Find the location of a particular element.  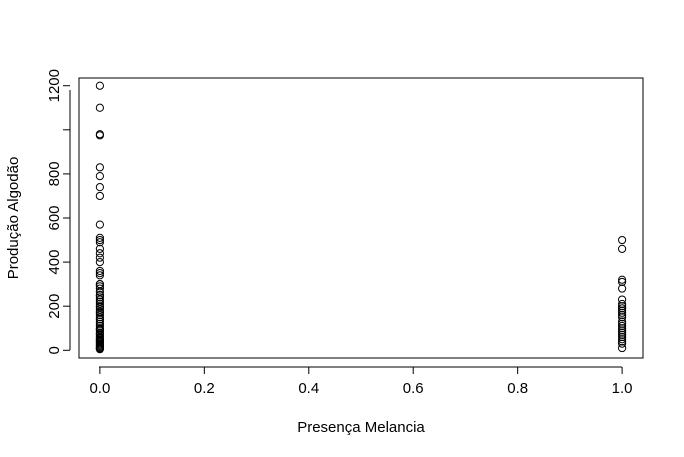

y-tick-label: 1200 is located at coordinates (54, 85).